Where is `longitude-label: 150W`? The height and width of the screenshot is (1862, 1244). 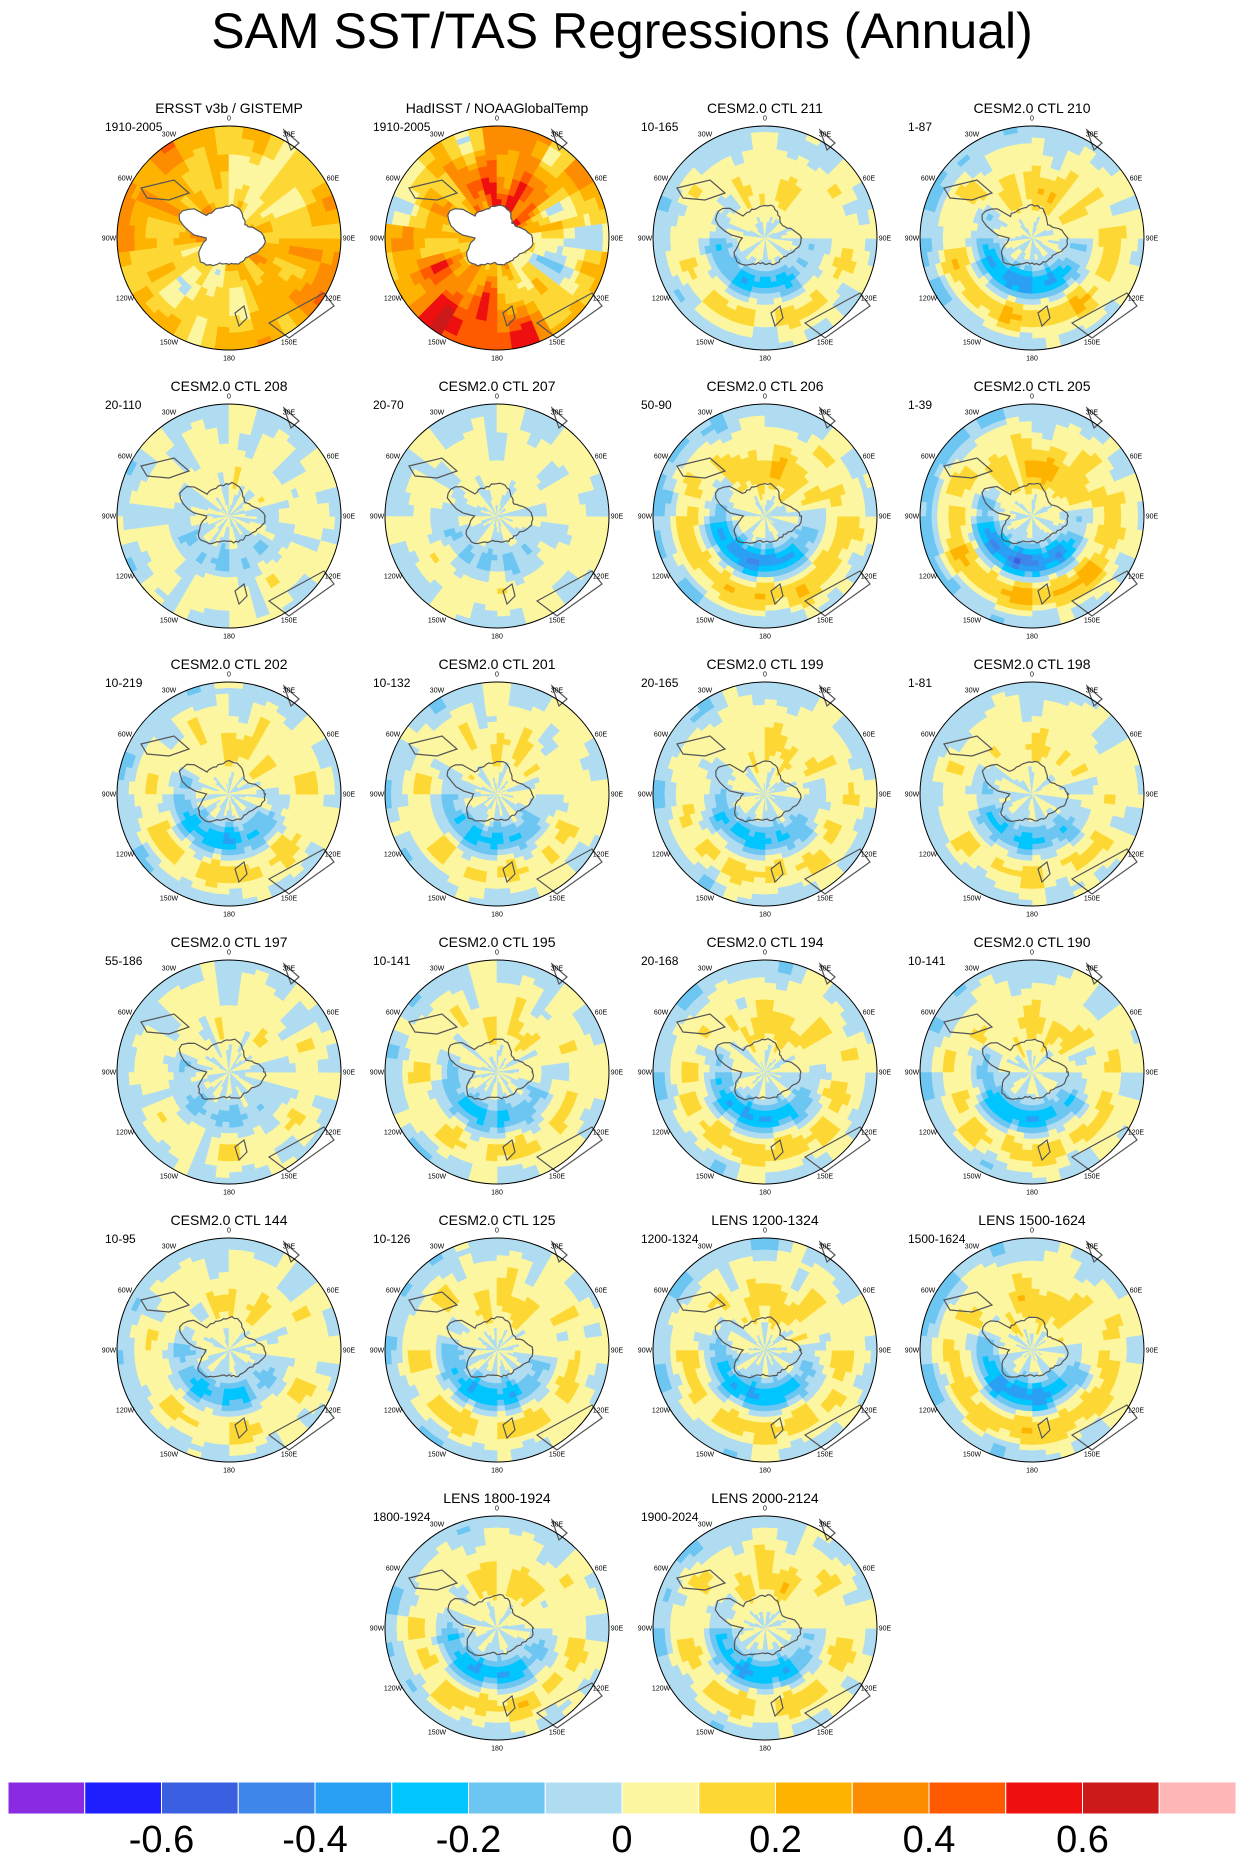
longitude-label: 150W is located at coordinates (437, 342).